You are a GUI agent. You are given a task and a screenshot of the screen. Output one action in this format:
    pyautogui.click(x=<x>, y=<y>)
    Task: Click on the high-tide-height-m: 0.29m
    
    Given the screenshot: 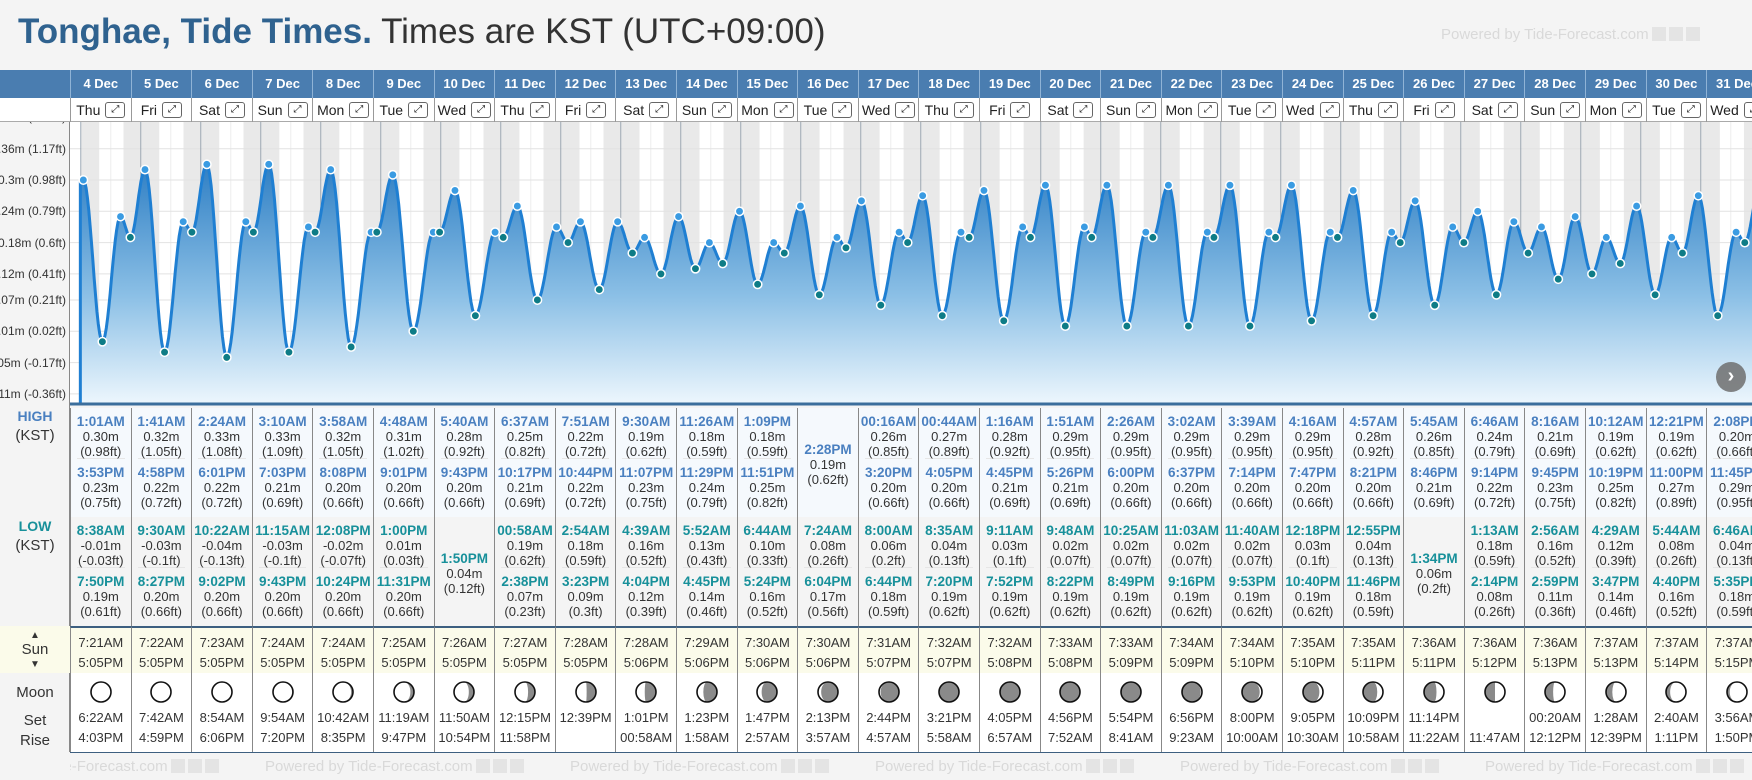 What is the action you would take?
    pyautogui.click(x=1735, y=487)
    